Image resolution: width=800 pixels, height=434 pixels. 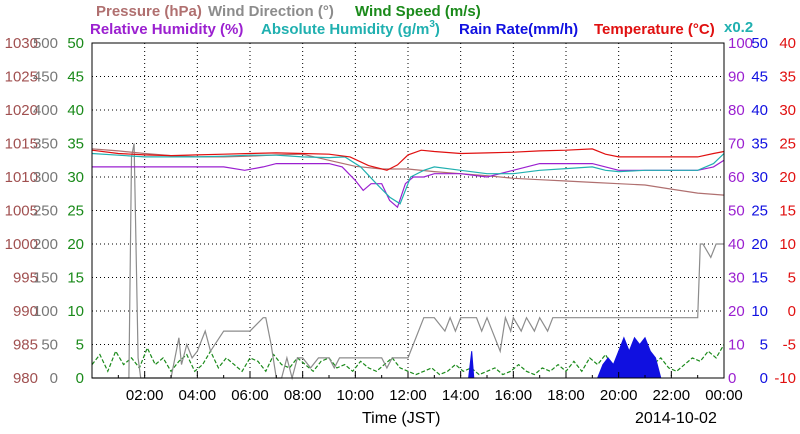 What do you see at coordinates (764, 378) in the screenshot?
I see `y-tick-label-rain-rate: 0` at bounding box center [764, 378].